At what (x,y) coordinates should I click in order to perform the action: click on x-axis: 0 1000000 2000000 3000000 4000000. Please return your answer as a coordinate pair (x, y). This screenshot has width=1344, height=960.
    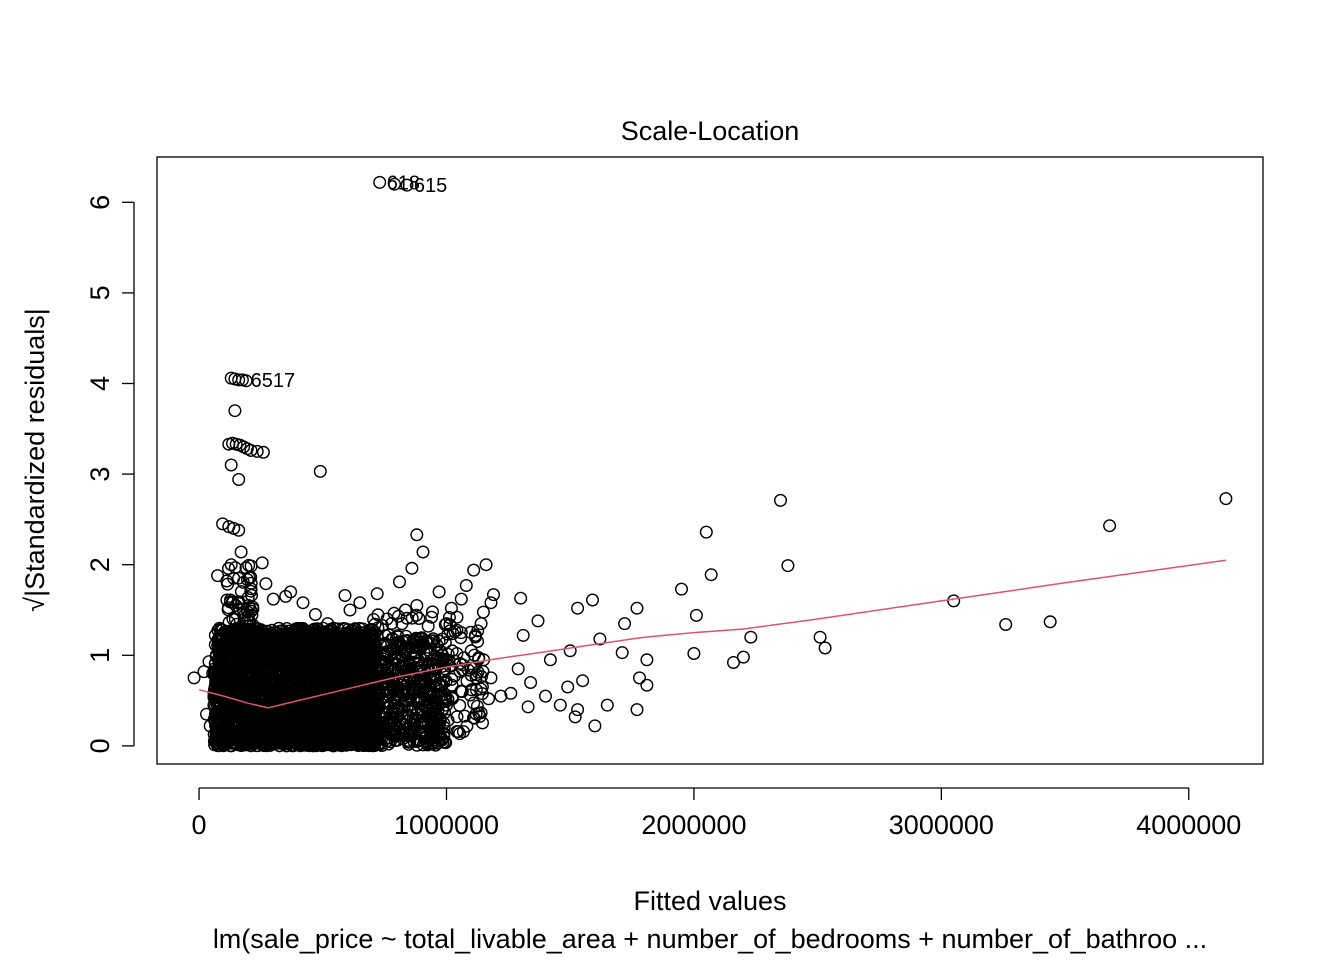
    Looking at the image, I should click on (716, 813).